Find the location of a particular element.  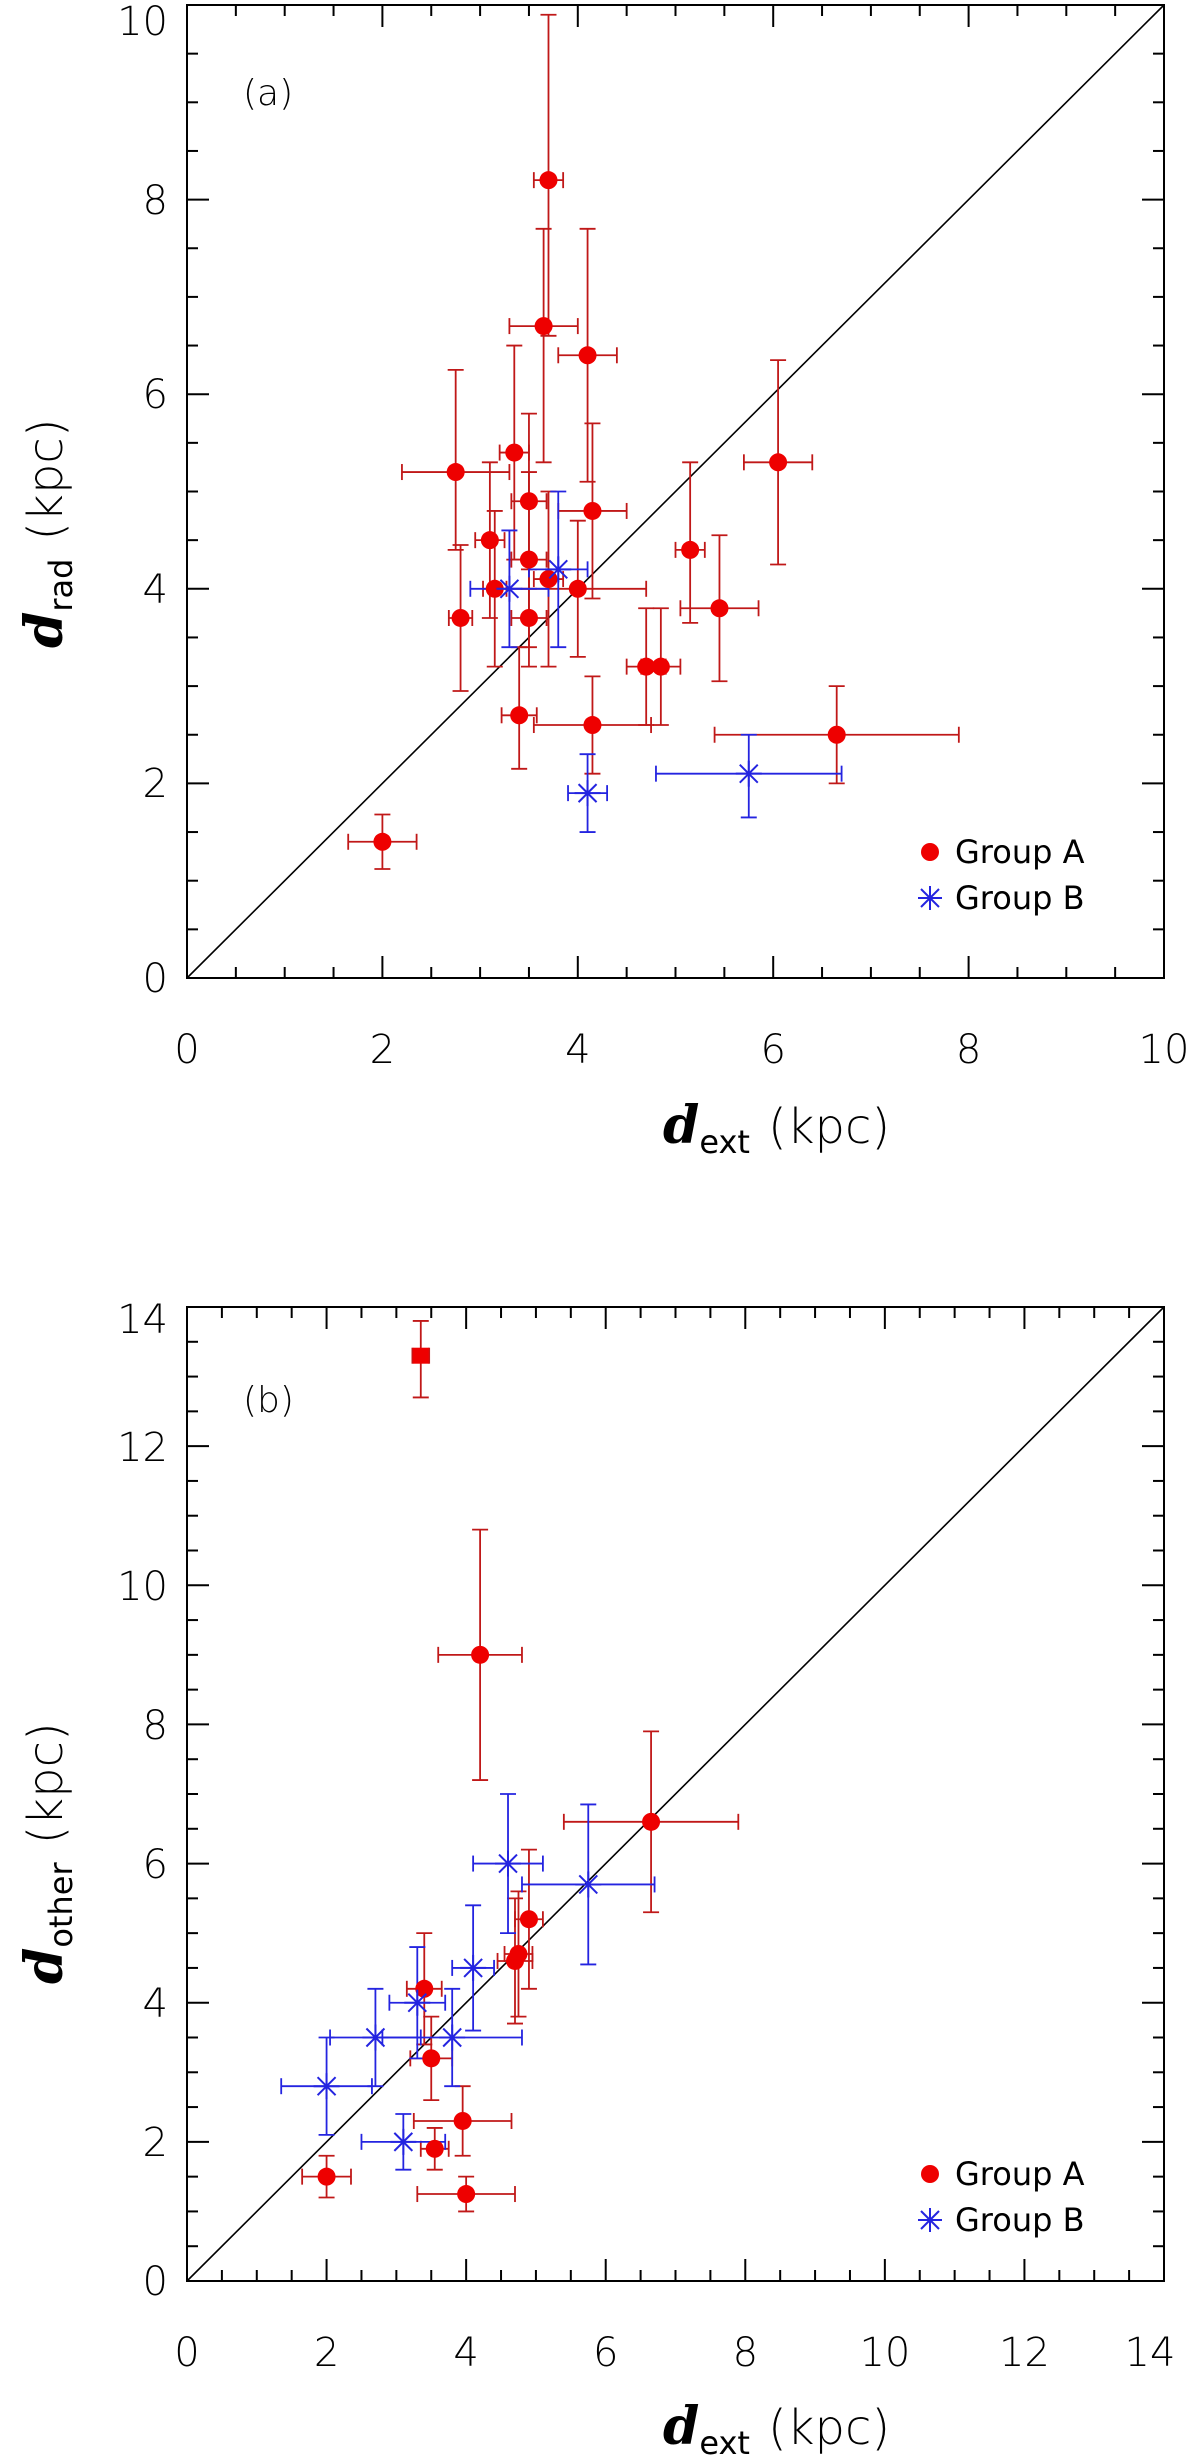

panel-a-ytick-label: 10 is located at coordinates (142, 22).